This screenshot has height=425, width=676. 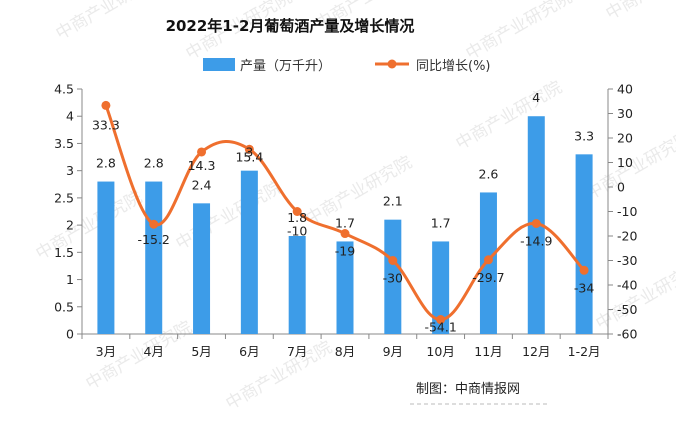 What do you see at coordinates (70, 170) in the screenshot?
I see `y-left-tick-label: 3` at bounding box center [70, 170].